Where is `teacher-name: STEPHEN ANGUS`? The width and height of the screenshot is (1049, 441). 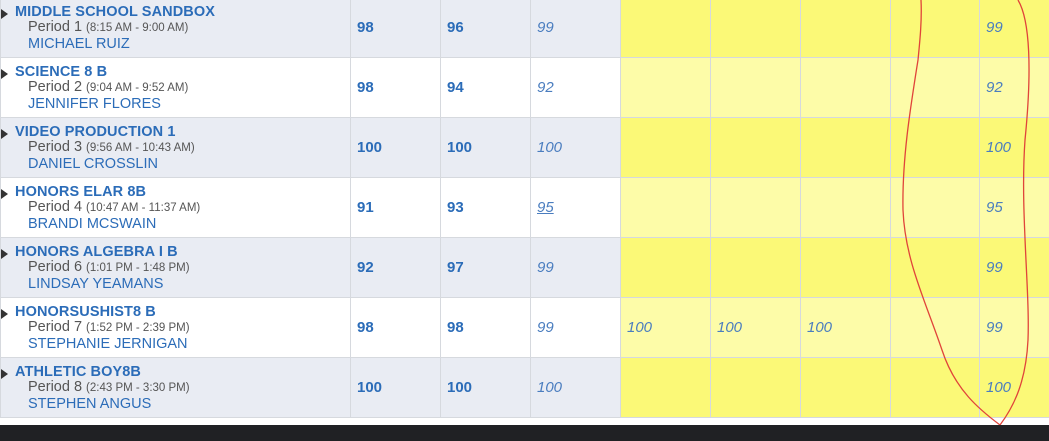
teacher-name: STEPHEN ANGUS is located at coordinates (90, 403).